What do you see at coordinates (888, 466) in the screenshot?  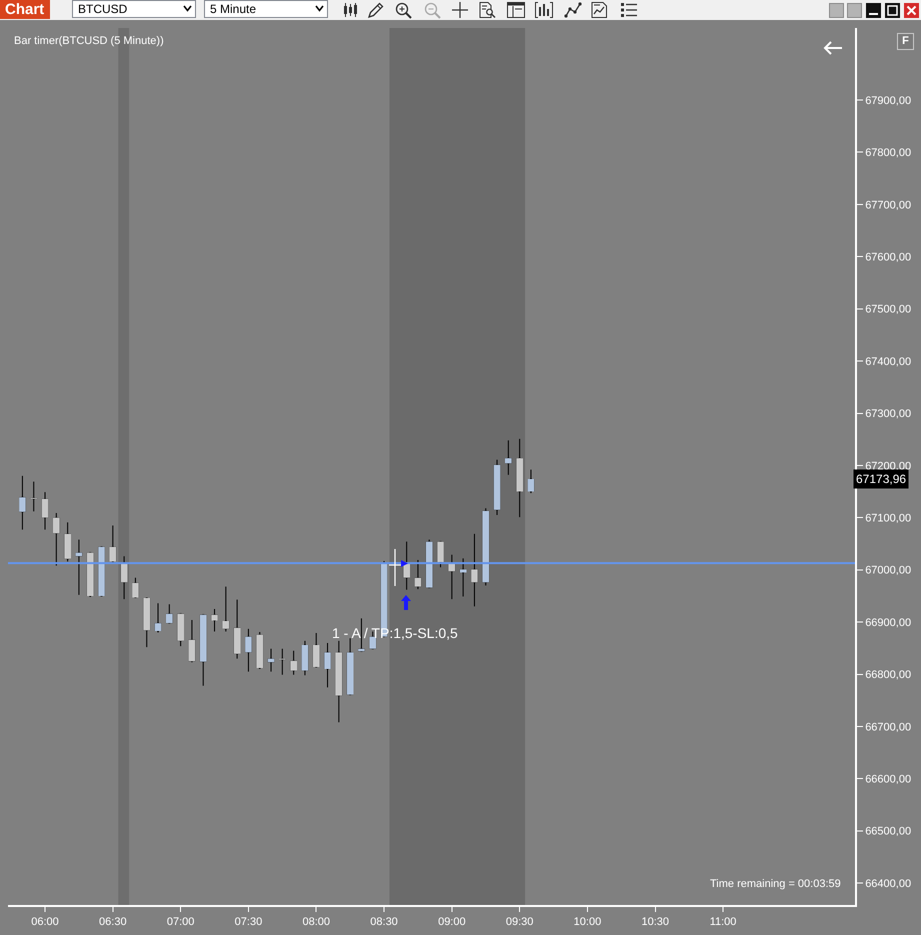 I see `y-tick-label: 67200,00` at bounding box center [888, 466].